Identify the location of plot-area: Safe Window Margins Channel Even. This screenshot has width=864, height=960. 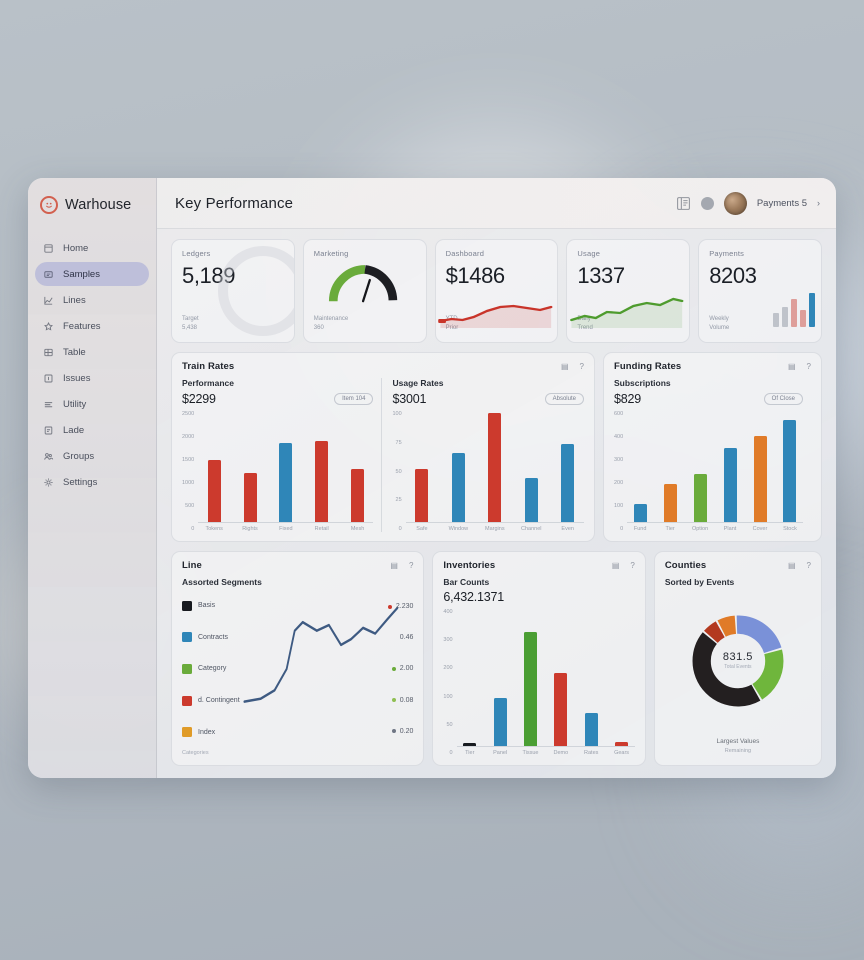
(494, 471).